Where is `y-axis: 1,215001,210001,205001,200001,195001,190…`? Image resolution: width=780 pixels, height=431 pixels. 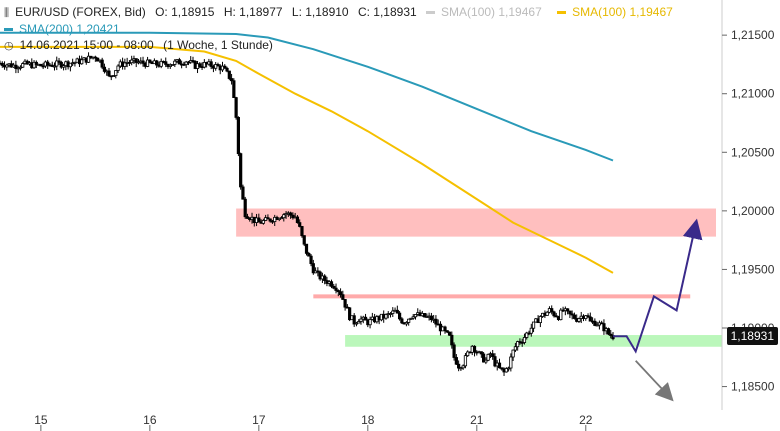
y-axis: 1,215001,210001,205001,200001,195001,190… is located at coordinates (748, 205).